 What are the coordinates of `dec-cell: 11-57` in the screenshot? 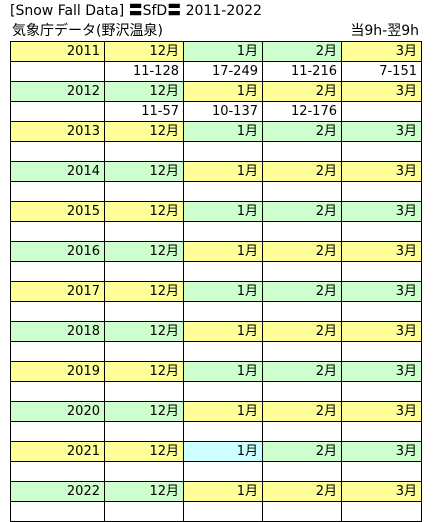 It's located at (144, 111).